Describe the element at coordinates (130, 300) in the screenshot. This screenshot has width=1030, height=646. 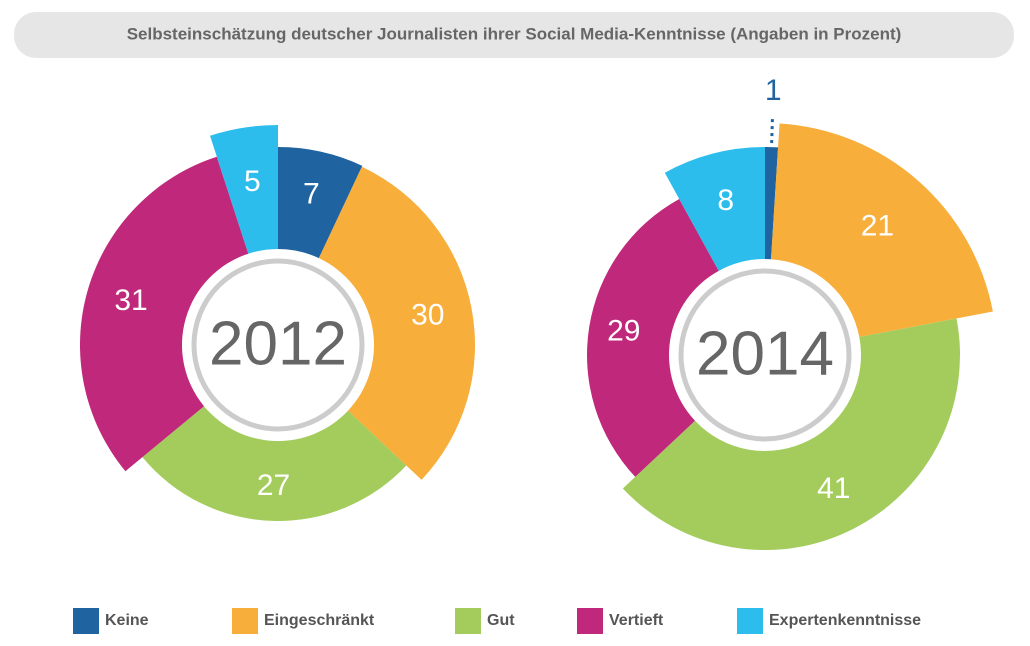
I see `value-label: 31` at that location.